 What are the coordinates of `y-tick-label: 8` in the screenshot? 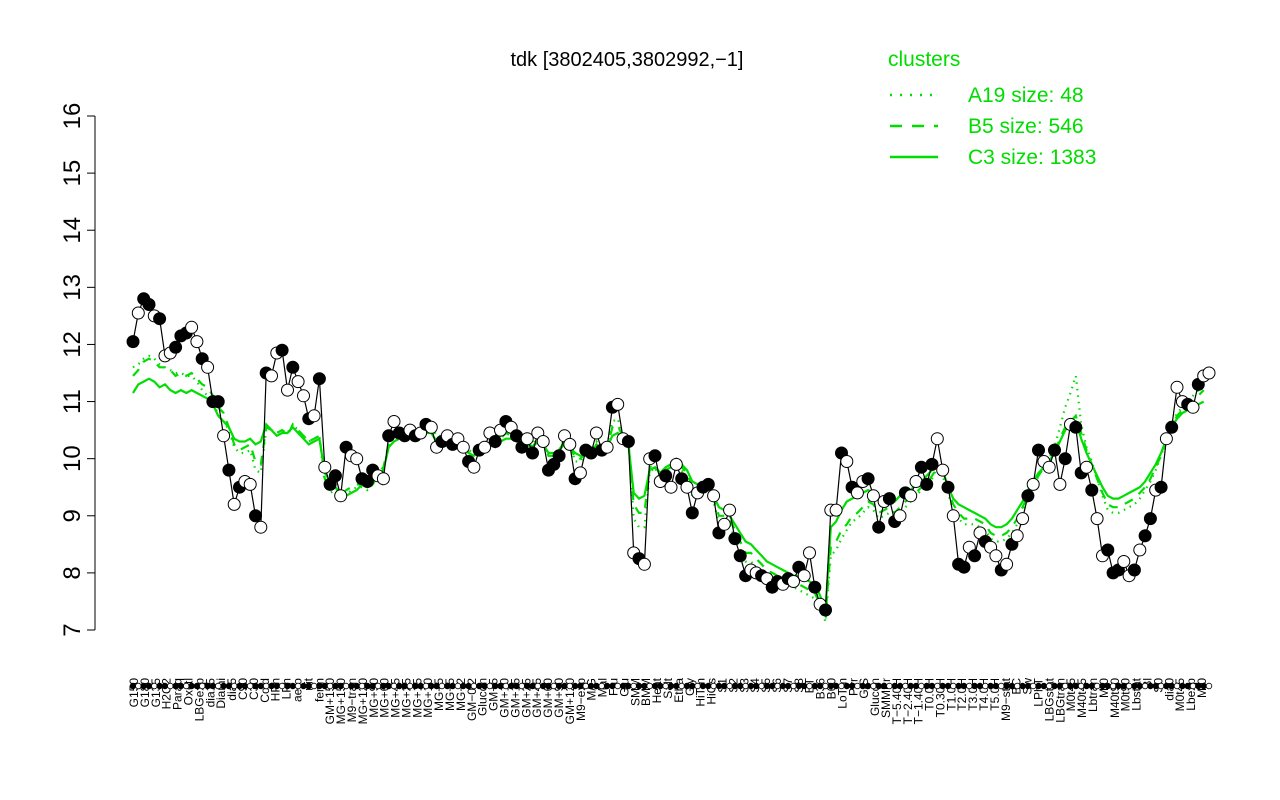 It's located at (72, 572).